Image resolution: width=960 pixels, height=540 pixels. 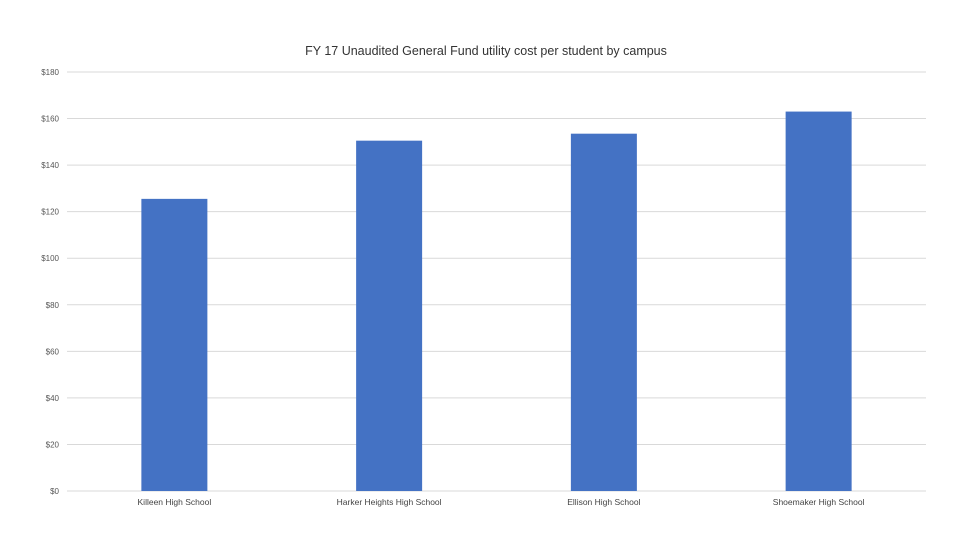 What do you see at coordinates (50, 212) in the screenshot?
I see `y-tick-label: $120` at bounding box center [50, 212].